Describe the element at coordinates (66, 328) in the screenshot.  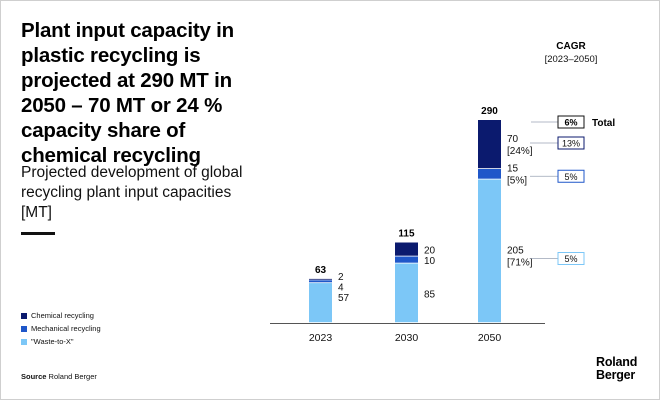
I see `legend-label-mechanical: Mechanical recycling` at that location.